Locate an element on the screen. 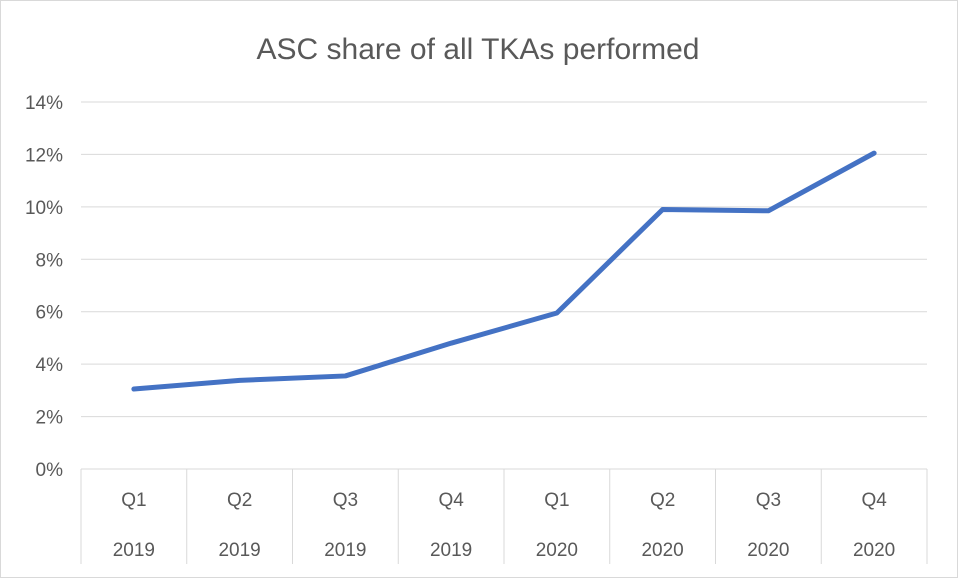  y-tick-label: 10% is located at coordinates (44, 208).